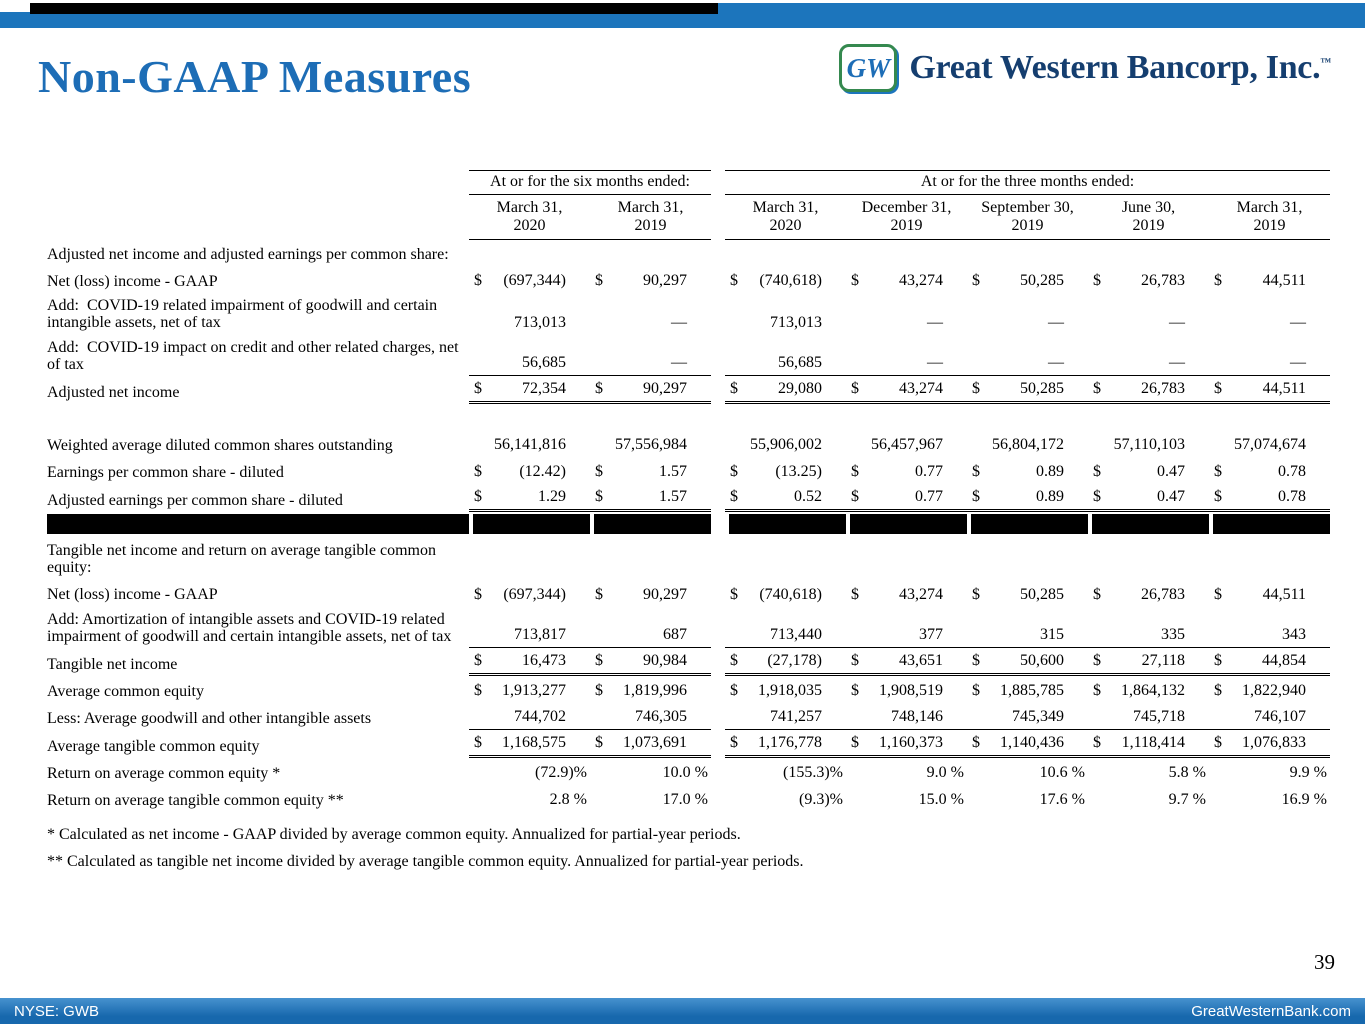 The image size is (1365, 1024). What do you see at coordinates (906, 216) in the screenshot?
I see `column-header: December 31, 2019` at bounding box center [906, 216].